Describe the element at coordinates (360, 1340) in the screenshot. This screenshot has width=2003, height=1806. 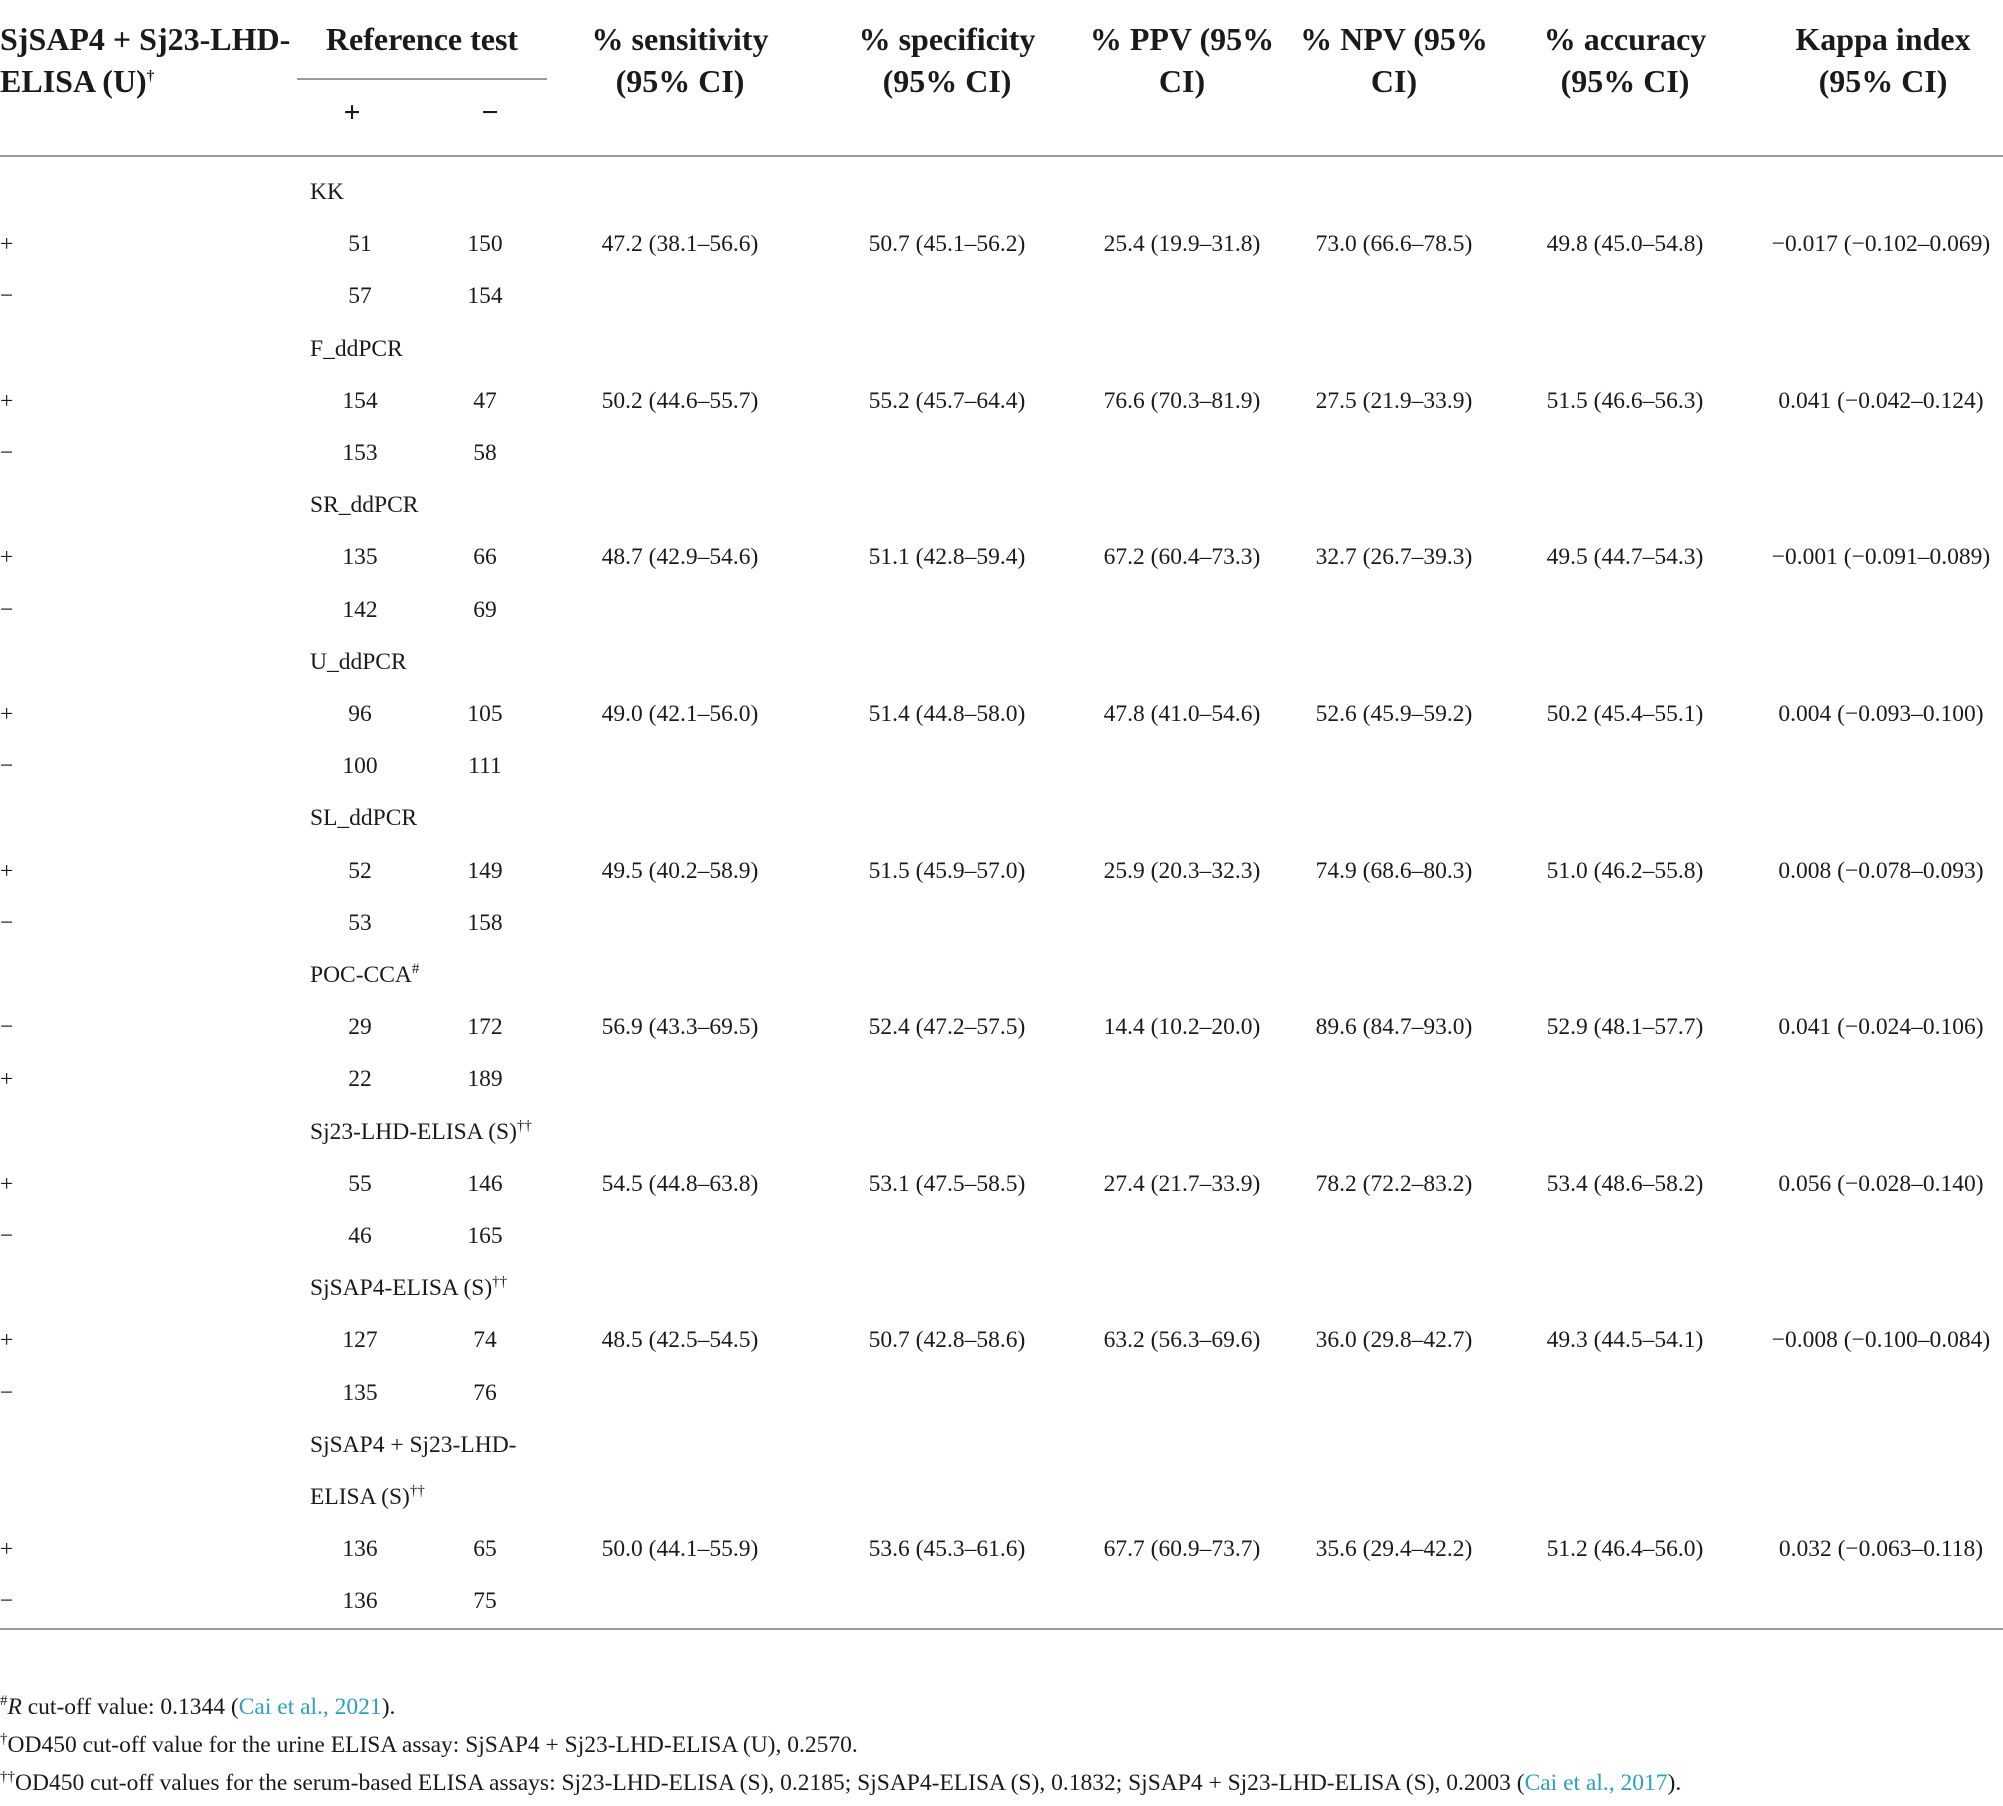
I see `cell-pos: 127` at that location.